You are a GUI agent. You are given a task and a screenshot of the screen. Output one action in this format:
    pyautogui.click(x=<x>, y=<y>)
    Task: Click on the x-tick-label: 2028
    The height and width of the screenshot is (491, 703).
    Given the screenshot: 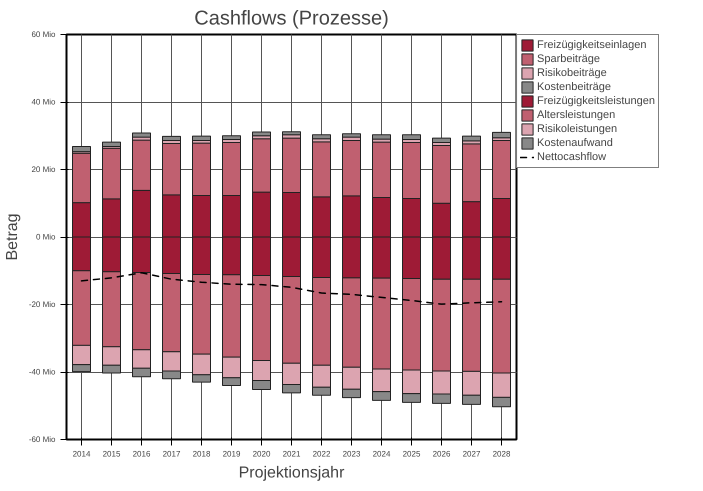 What is the action you would take?
    pyautogui.click(x=501, y=454)
    